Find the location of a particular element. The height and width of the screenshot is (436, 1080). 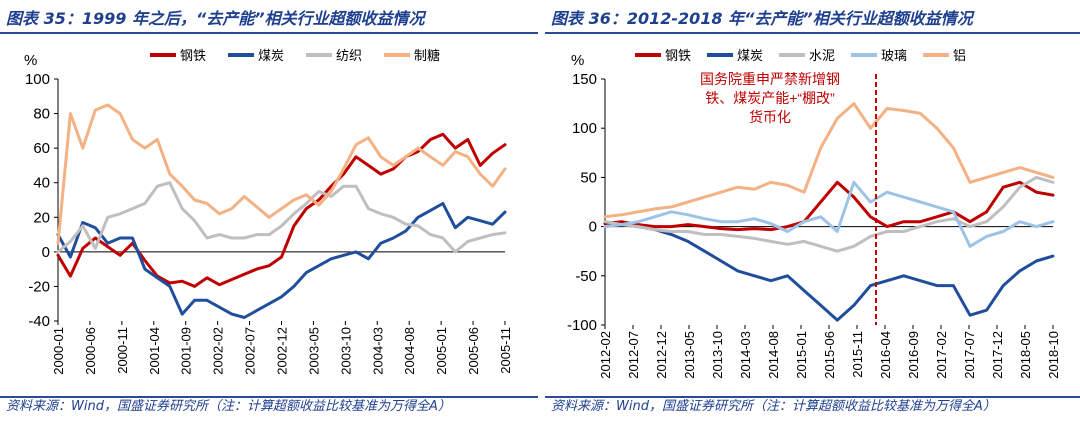

x-tick-label: 2013-05 is located at coordinates (689, 355).